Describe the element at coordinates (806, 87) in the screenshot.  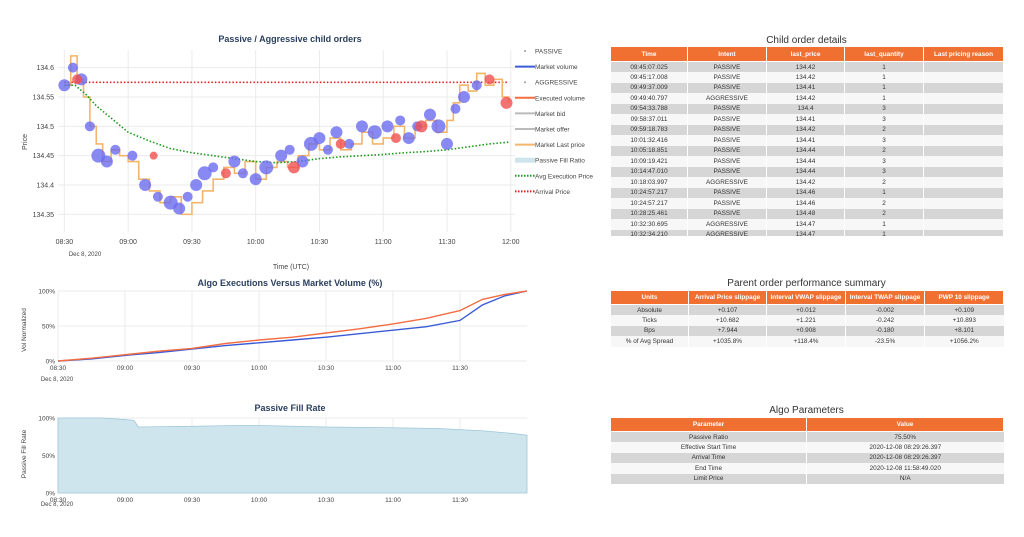
I see `table-row: 09:49:37.009 PASSIVE 134.41 1` at that location.